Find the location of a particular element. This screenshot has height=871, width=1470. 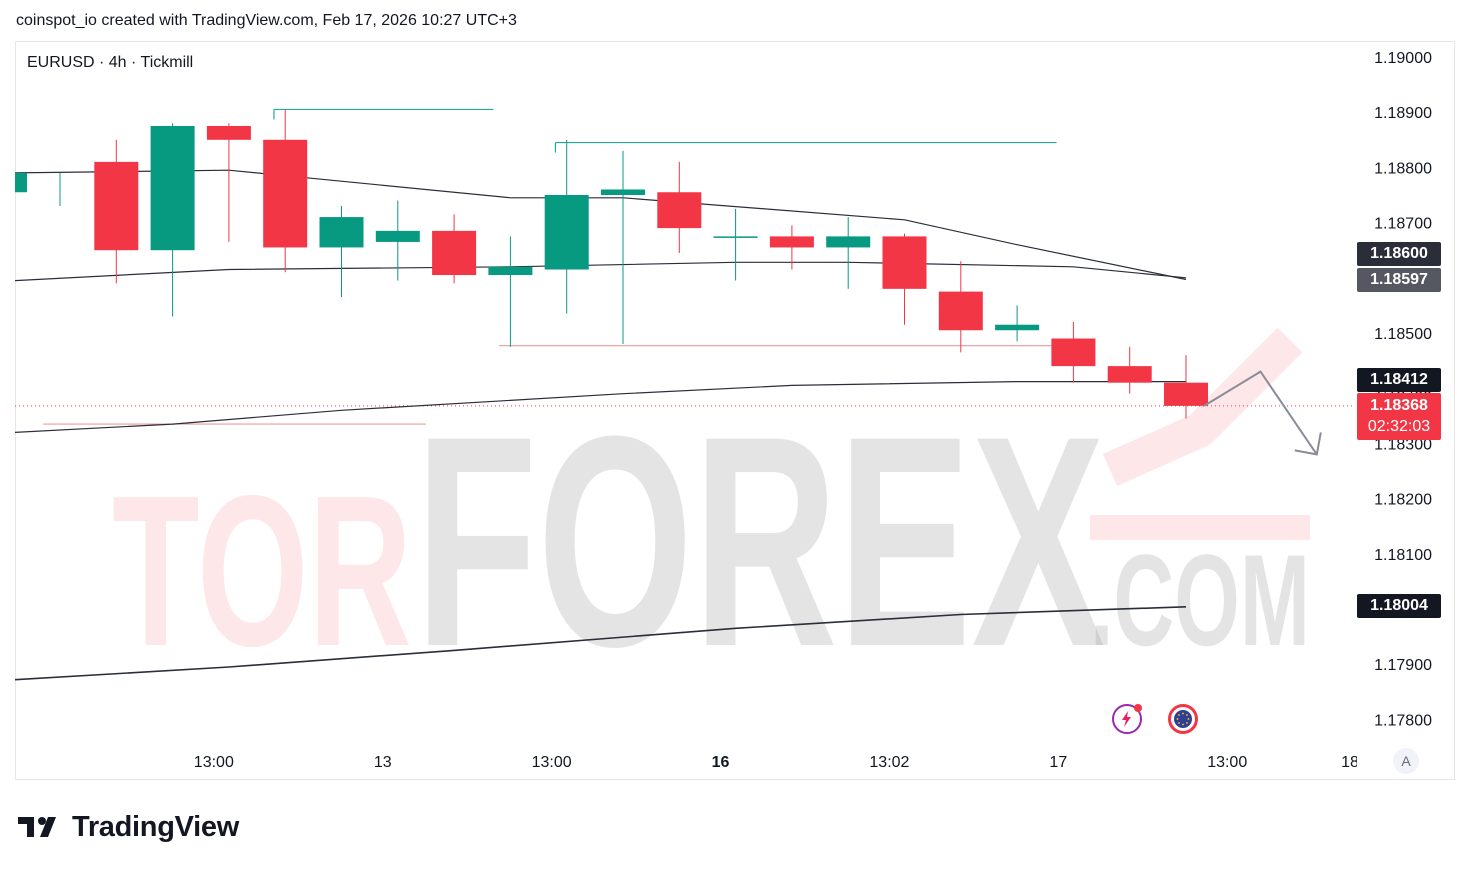

y-axis-tick-label: 1.18500 is located at coordinates (1403, 334).